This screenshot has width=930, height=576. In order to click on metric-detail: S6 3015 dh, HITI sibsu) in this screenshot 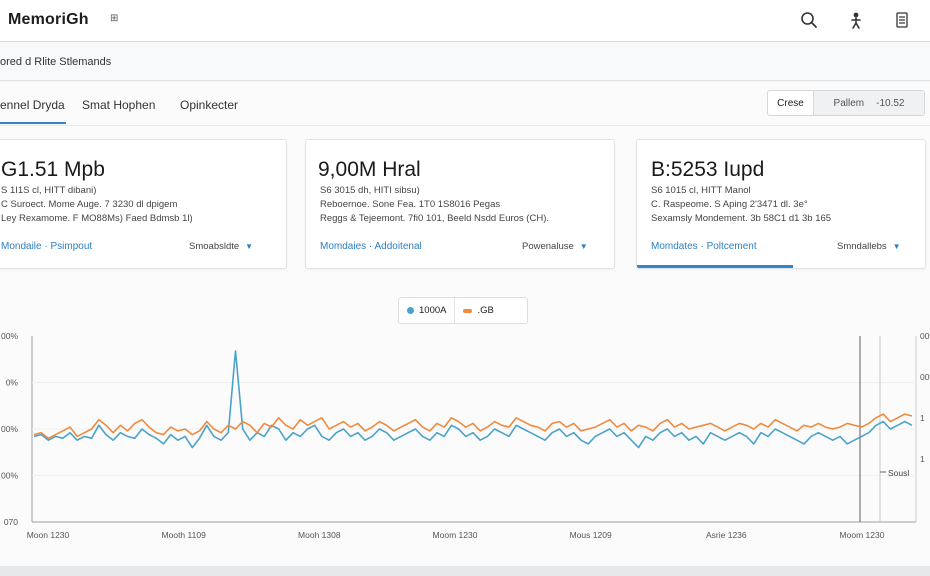, I will do `click(370, 190)`.